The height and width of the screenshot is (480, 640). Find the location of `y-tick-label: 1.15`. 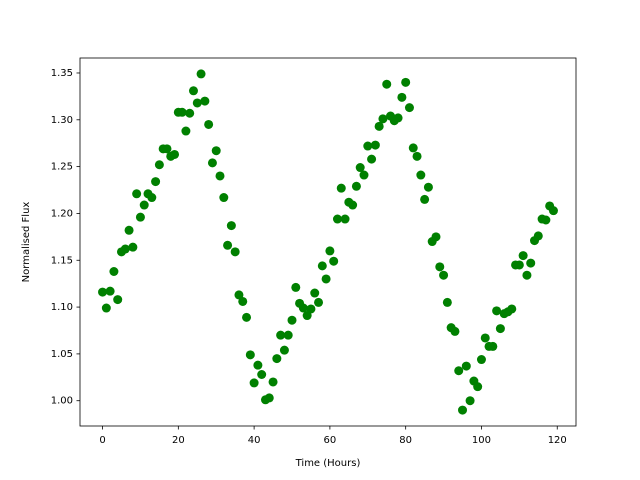

y-tick-label: 1.15 is located at coordinates (62, 260).